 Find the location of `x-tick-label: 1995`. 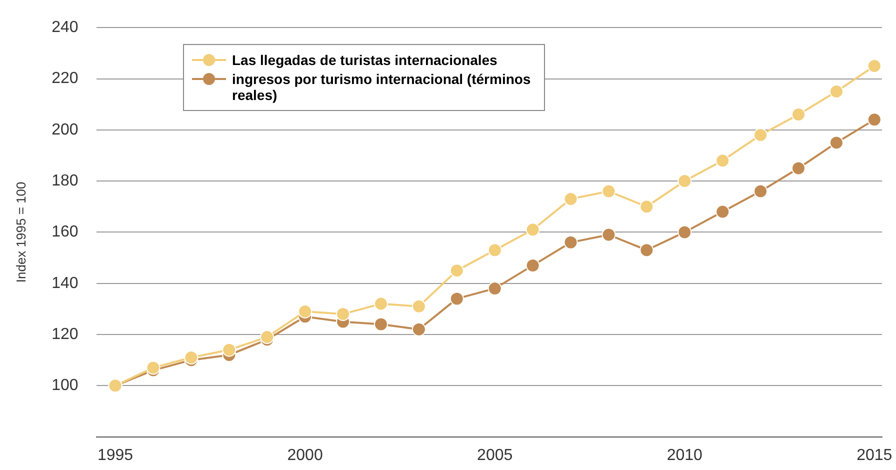

x-tick-label: 1995 is located at coordinates (115, 455).